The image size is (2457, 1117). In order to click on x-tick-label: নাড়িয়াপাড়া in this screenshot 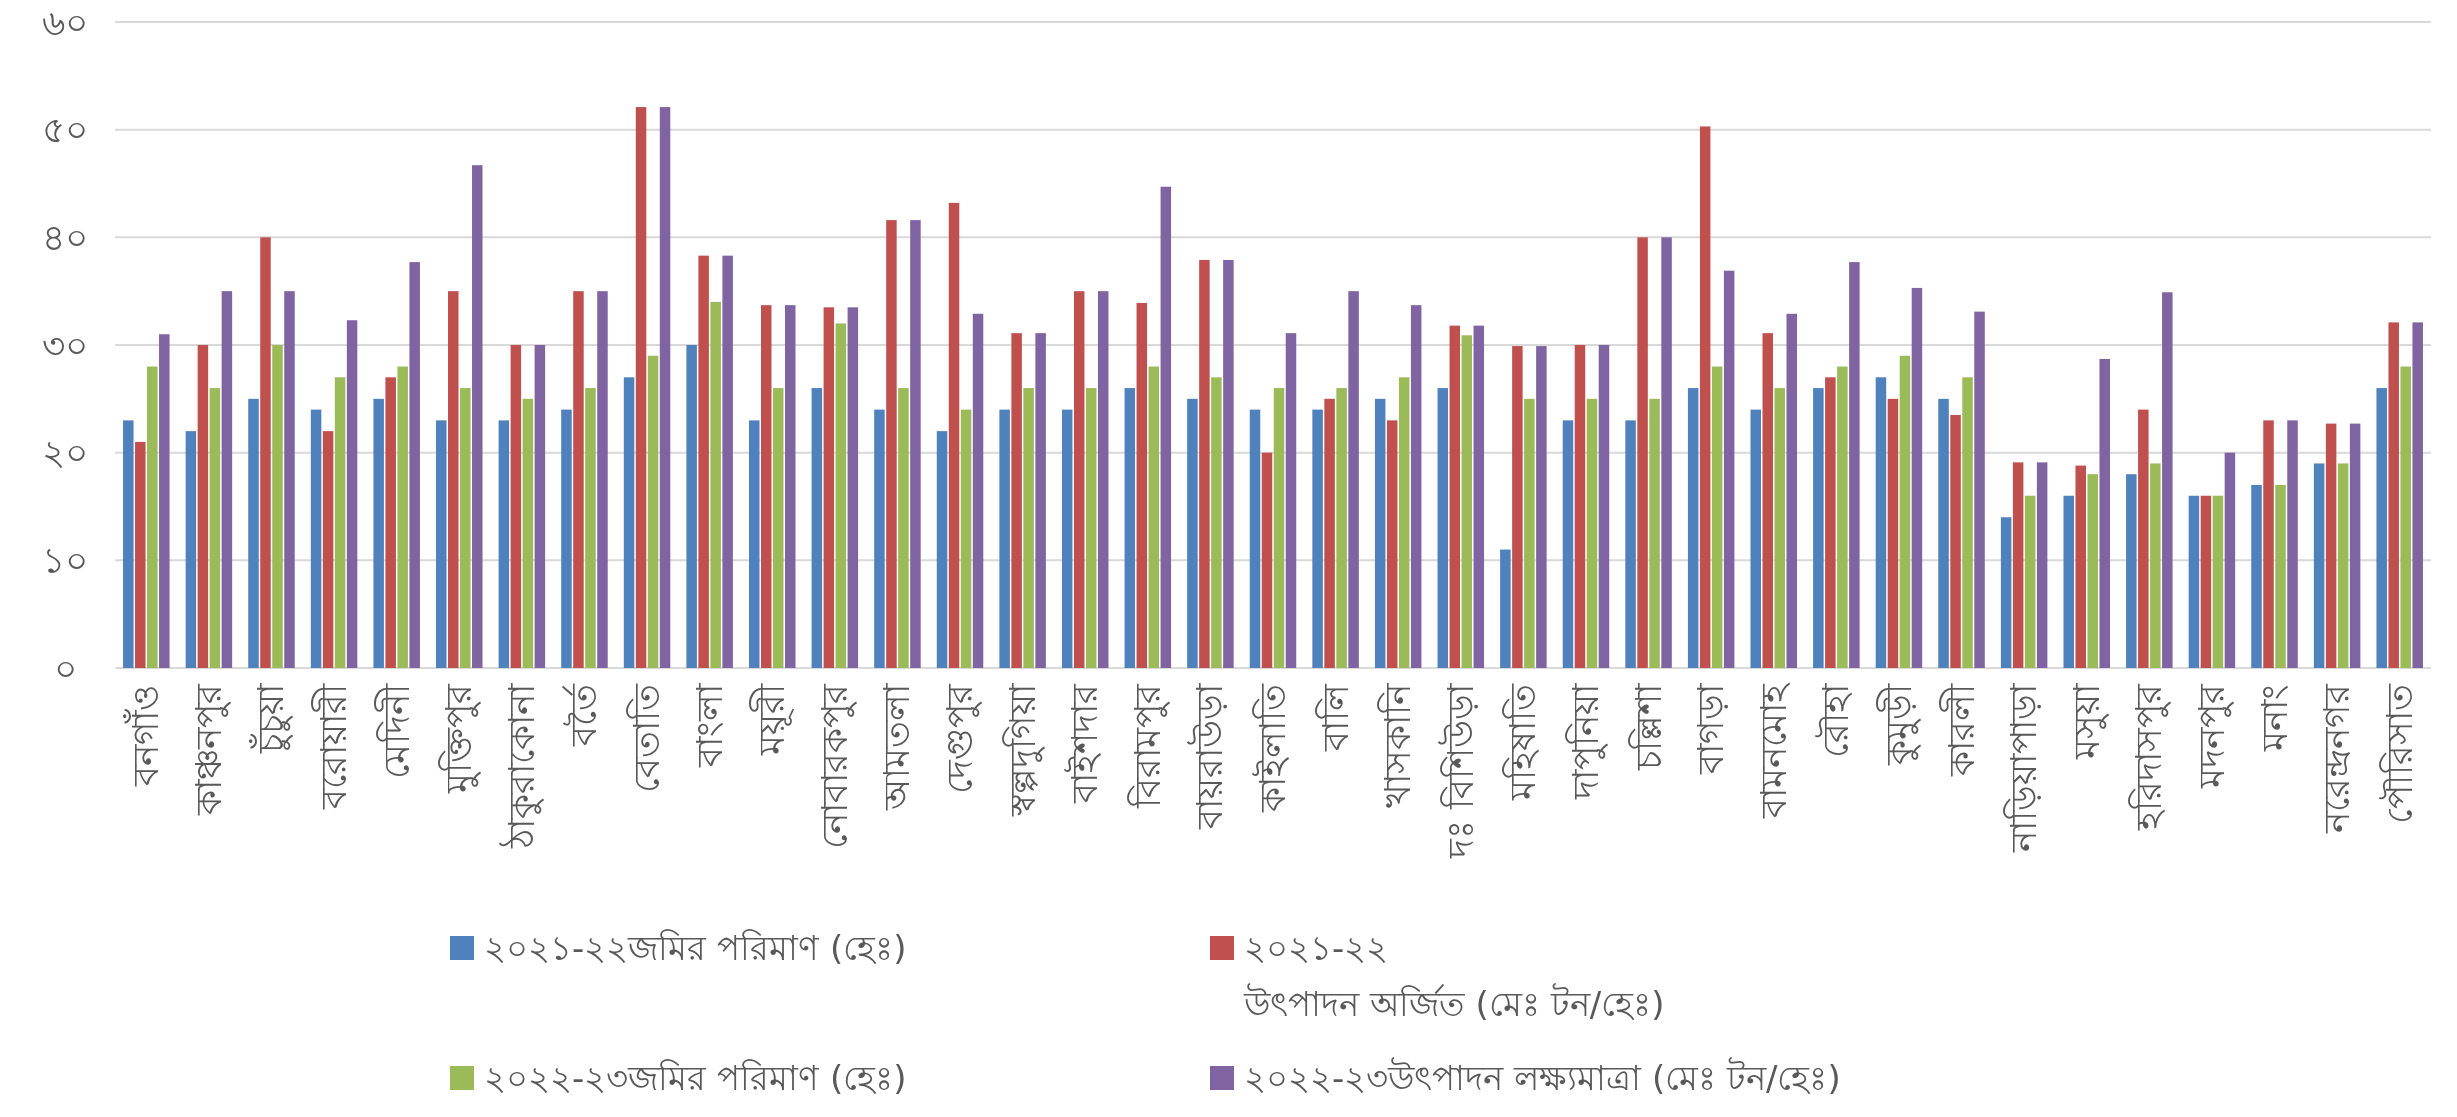, I will do `click(2024, 768)`.